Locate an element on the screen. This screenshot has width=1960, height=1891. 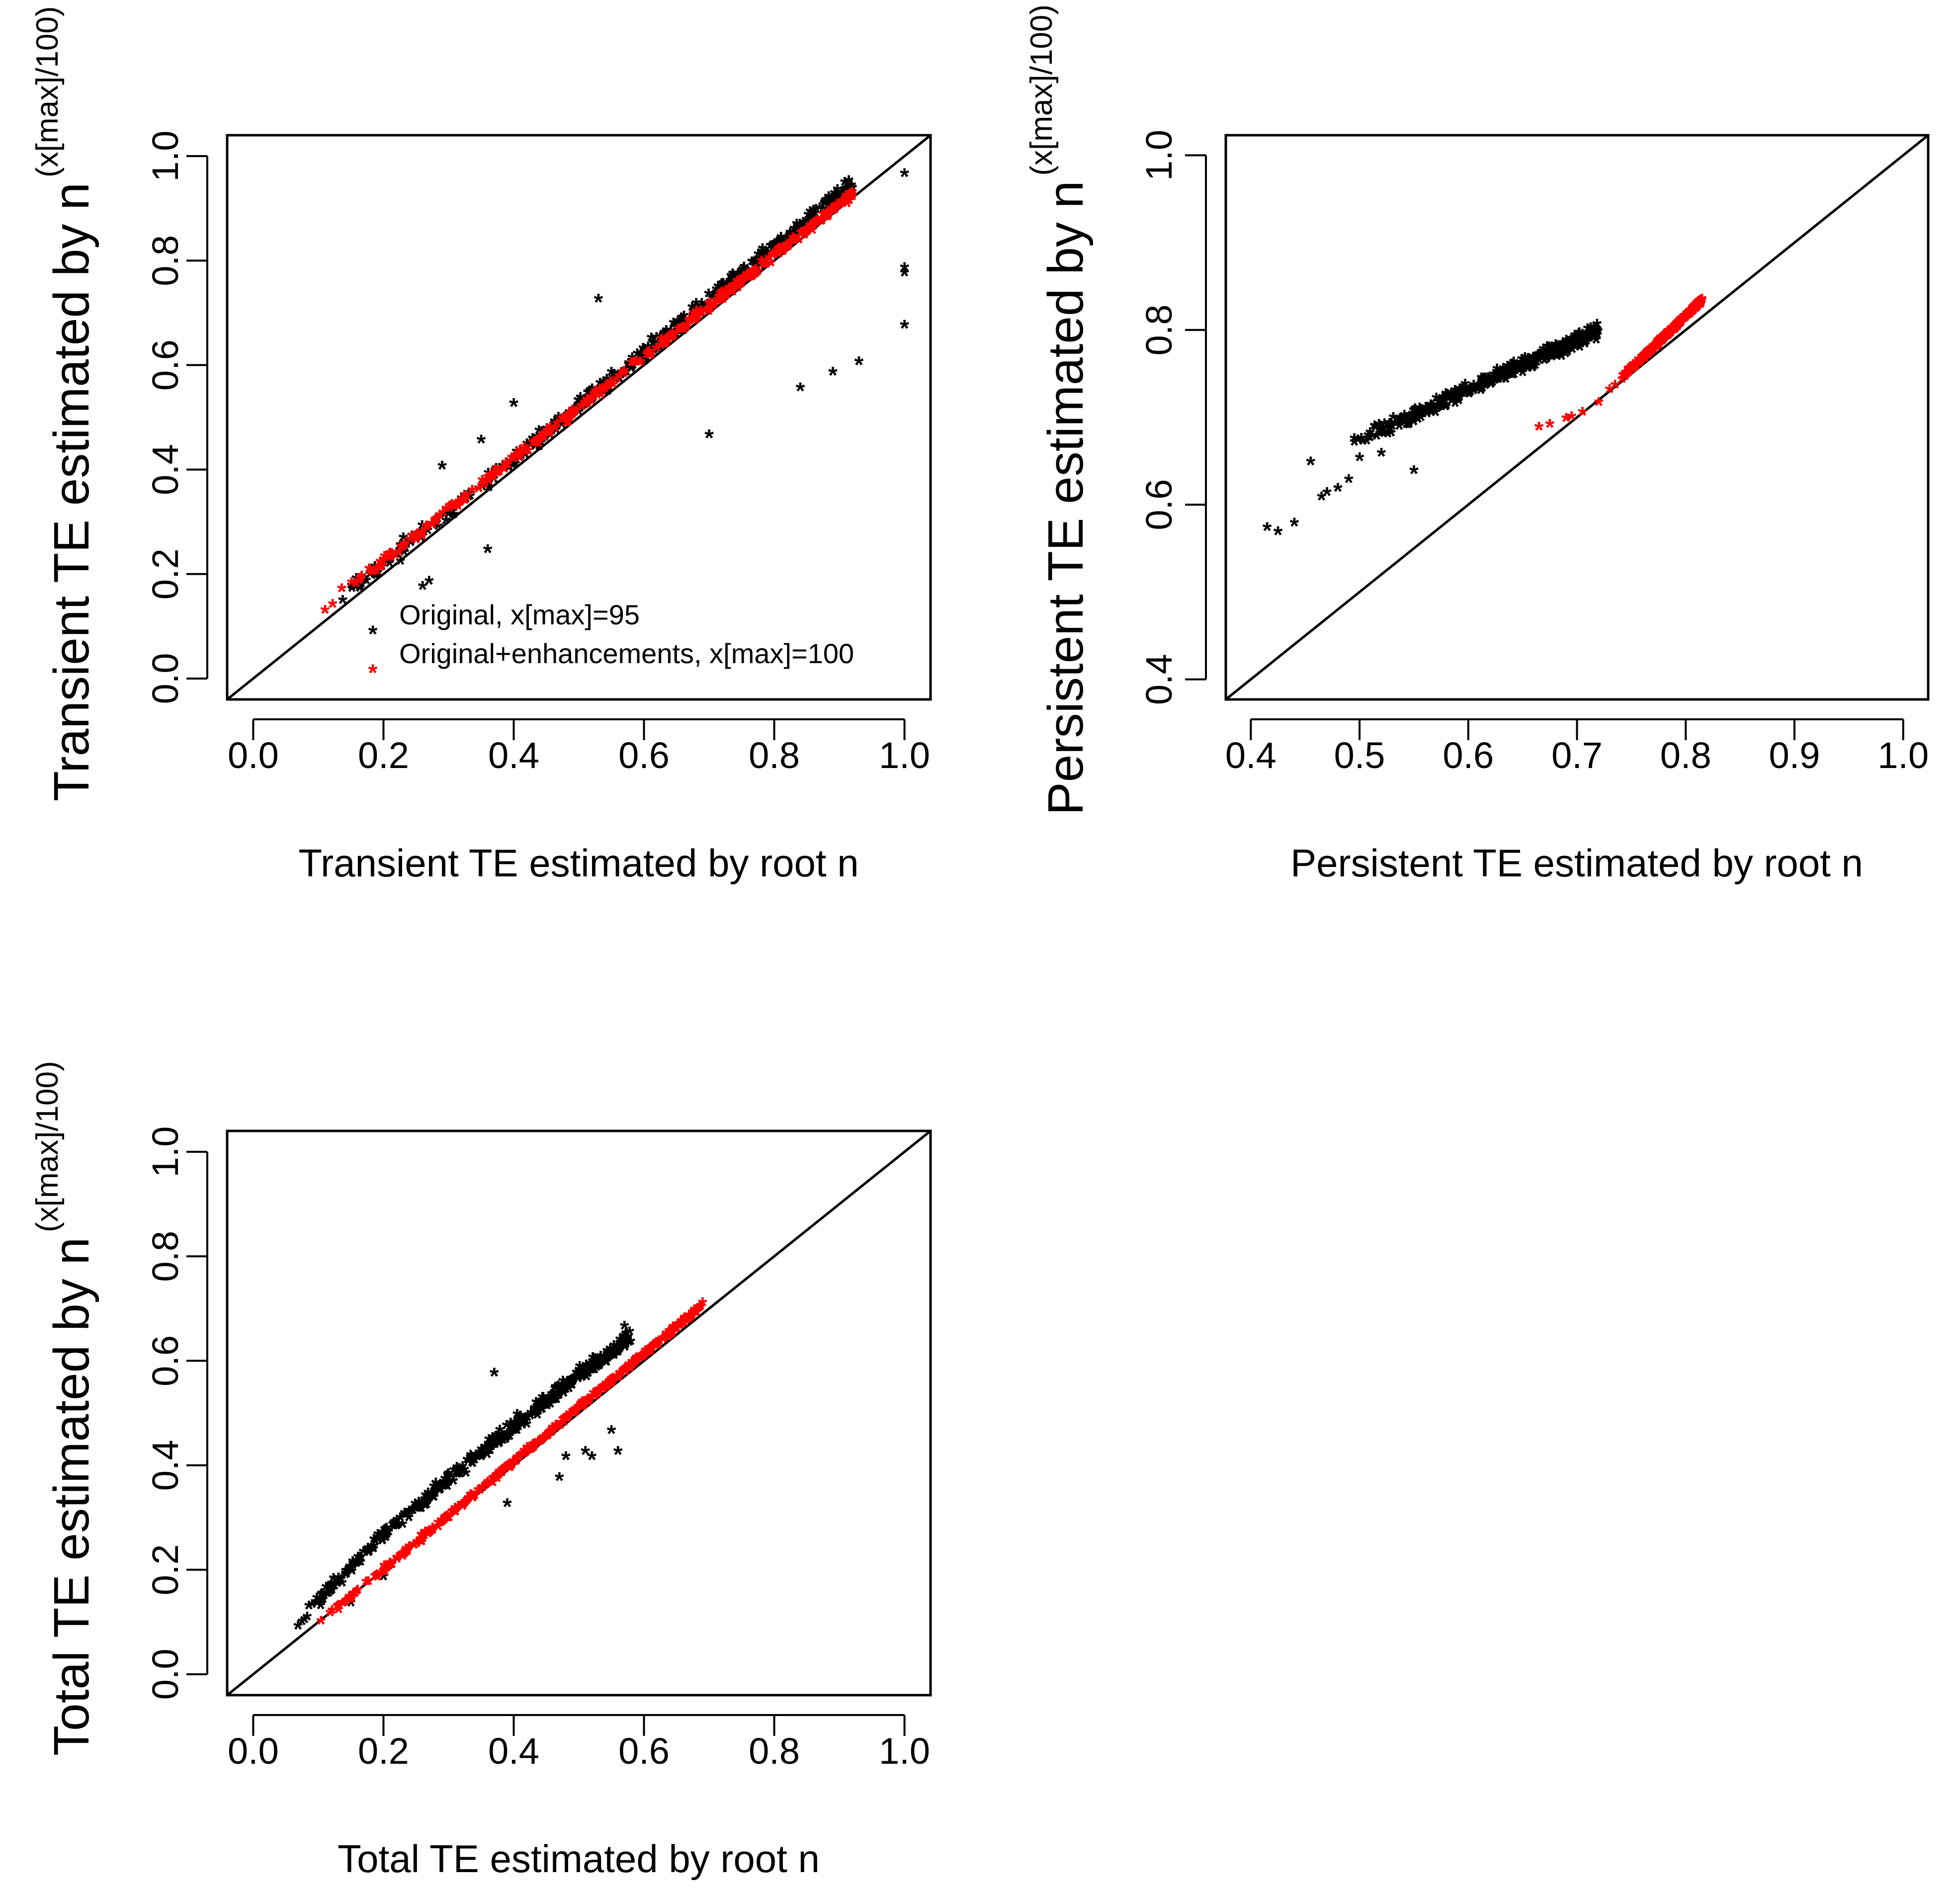
x-tick-label: 1.0 is located at coordinates (904, 1751).